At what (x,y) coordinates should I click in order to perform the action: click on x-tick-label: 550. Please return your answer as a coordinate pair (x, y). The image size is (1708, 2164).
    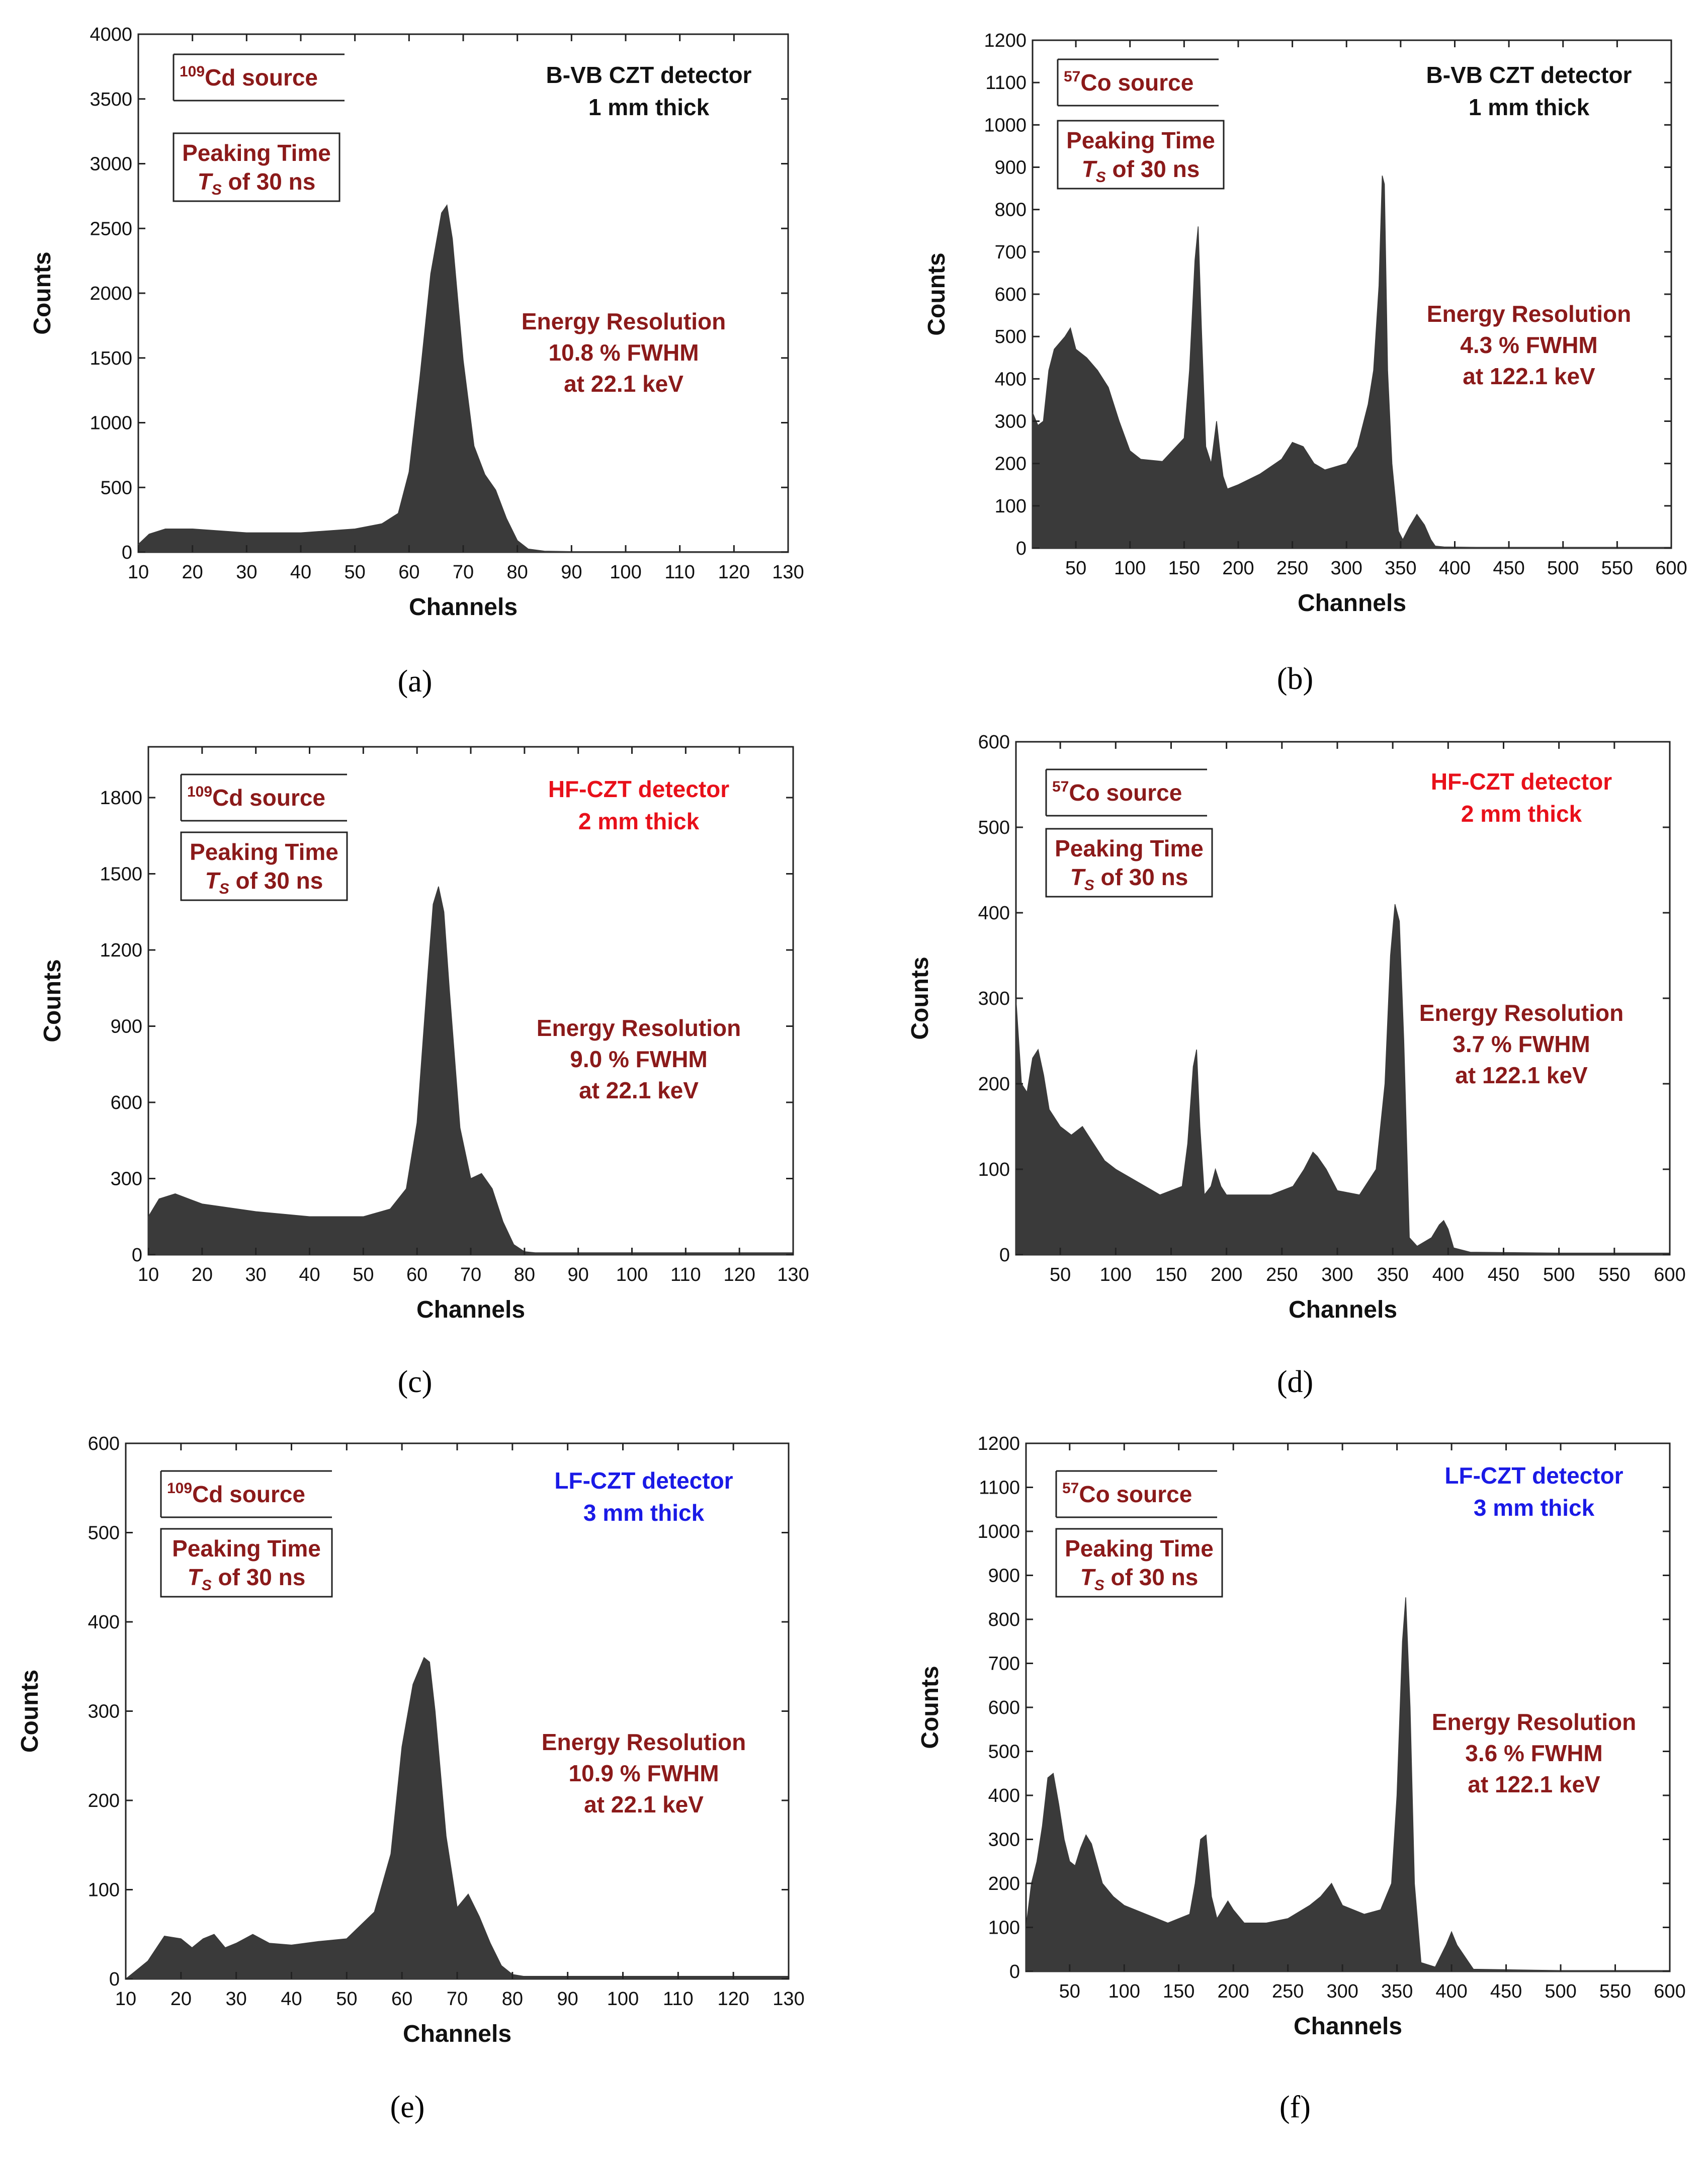
    Looking at the image, I should click on (1617, 568).